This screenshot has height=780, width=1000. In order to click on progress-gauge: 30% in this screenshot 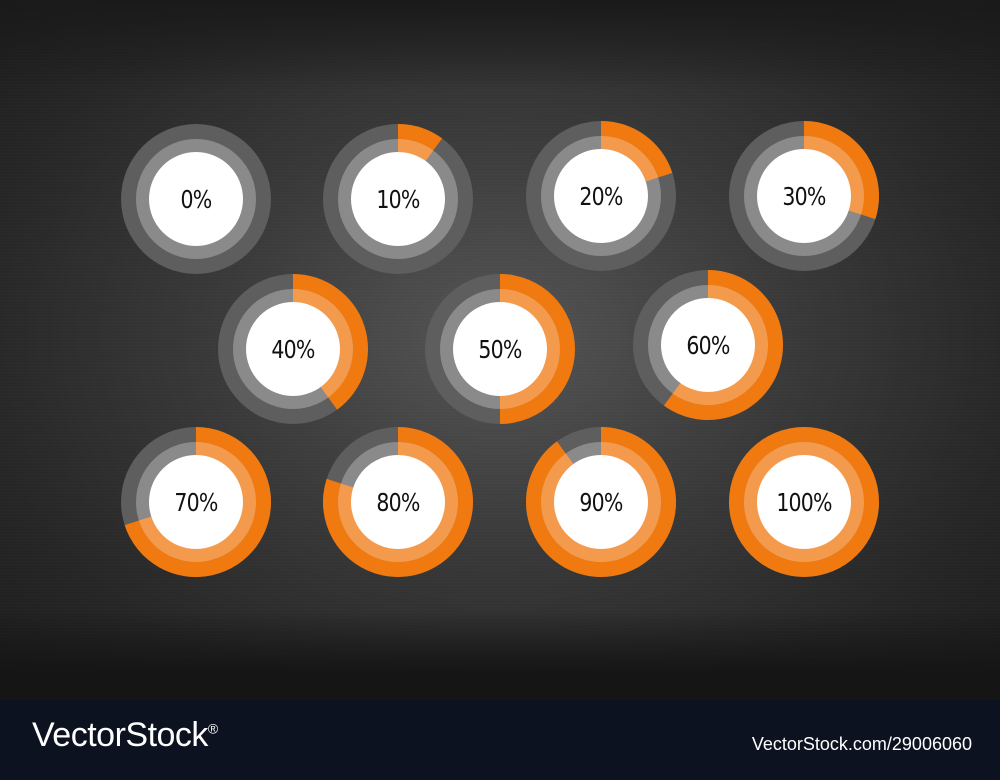, I will do `click(804, 196)`.